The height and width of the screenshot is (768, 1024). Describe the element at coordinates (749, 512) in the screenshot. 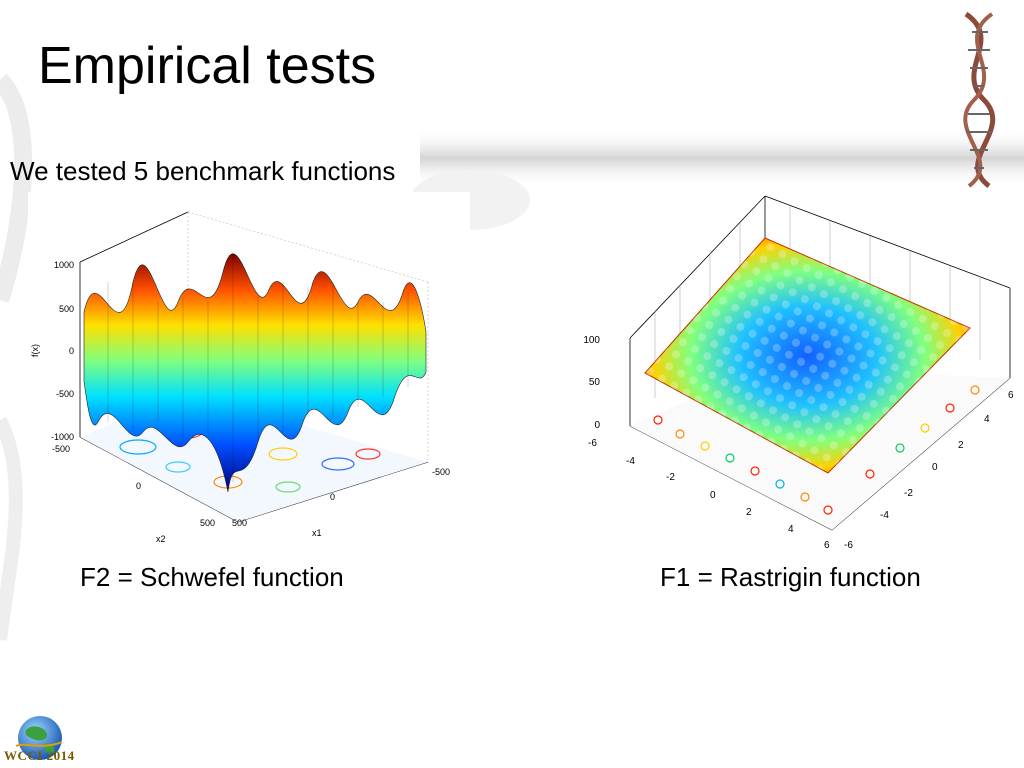

I see `front-tick-label: 2` at that location.